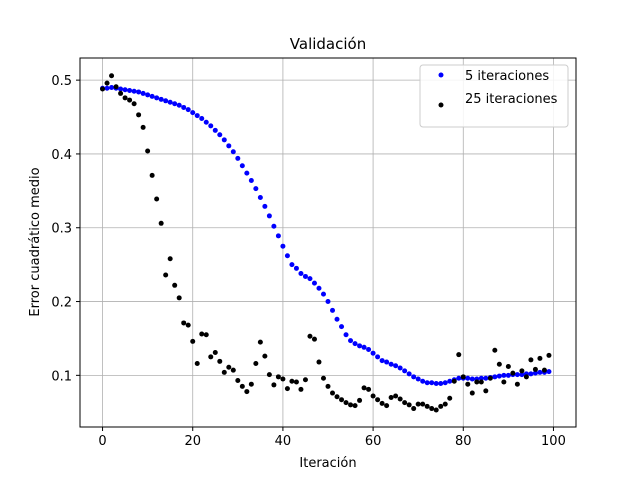 This screenshot has width=640, height=480. What do you see at coordinates (511, 99) in the screenshot?
I see `legend-label-series-2: 25 iteraciones` at bounding box center [511, 99].